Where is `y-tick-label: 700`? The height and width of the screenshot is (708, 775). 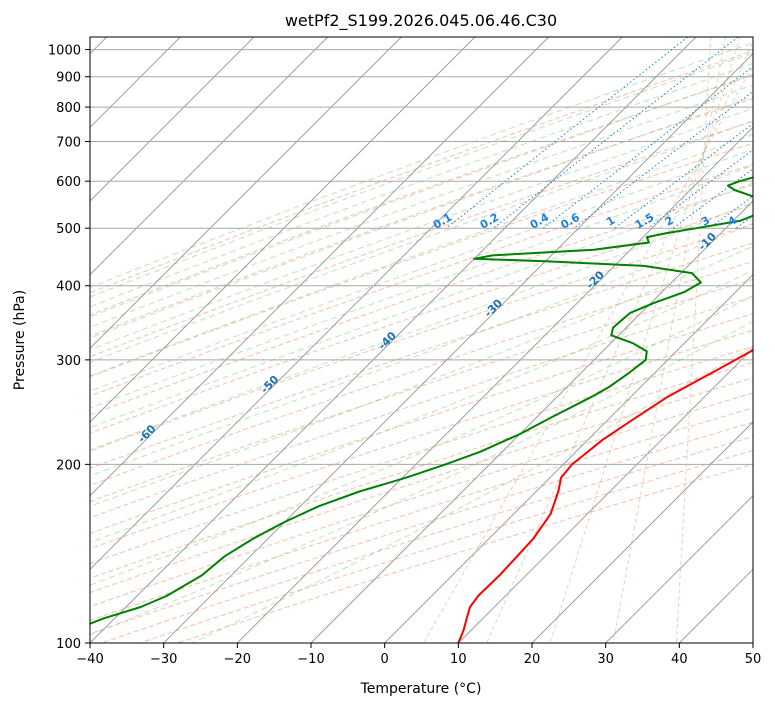 y-tick-label: 700 is located at coordinates (68, 142).